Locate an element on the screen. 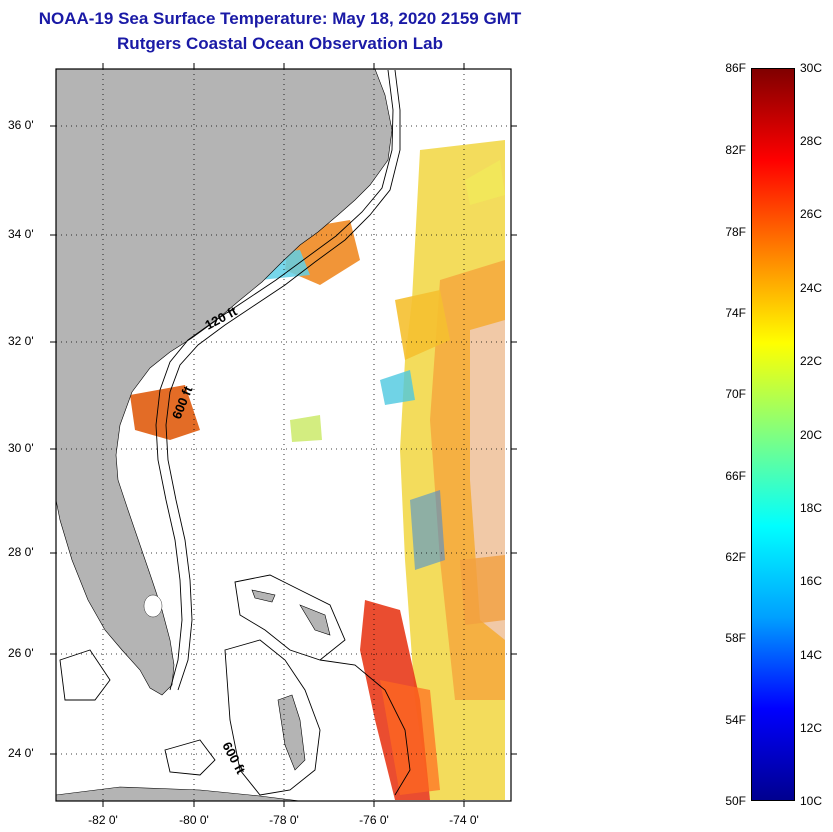 This screenshot has height=832, width=833. colorbar-label-14c: 14C is located at coordinates (811, 655).